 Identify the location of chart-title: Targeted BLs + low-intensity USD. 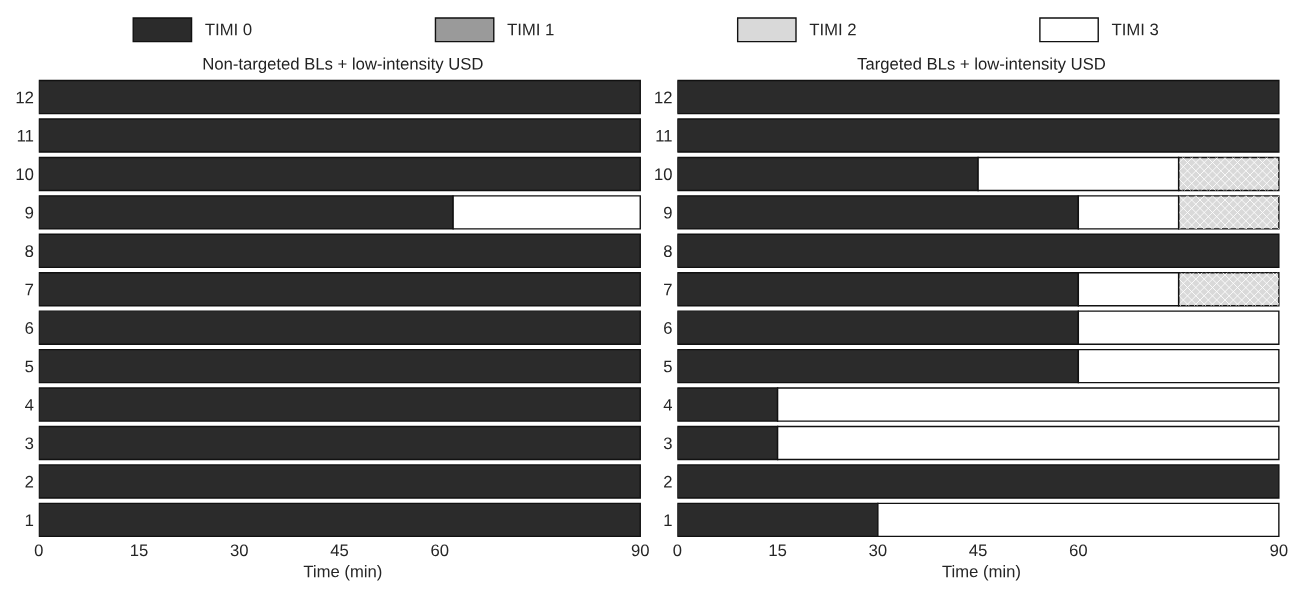
(981, 65).